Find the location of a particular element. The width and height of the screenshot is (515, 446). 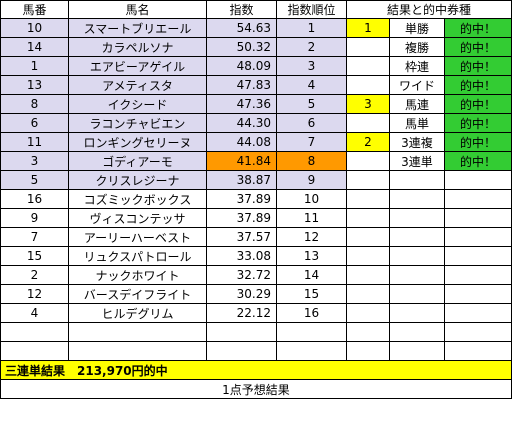

horse-number: 5 is located at coordinates (34, 180).